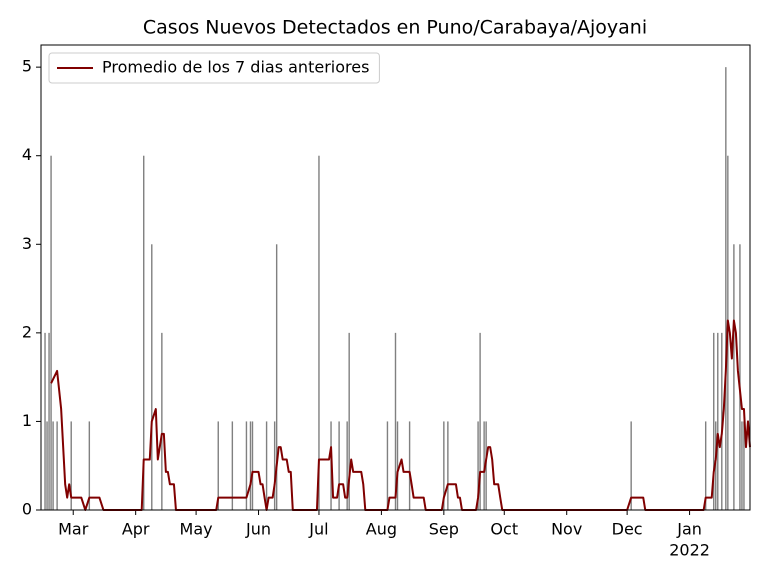 This screenshot has height=576, width=768. Describe the element at coordinates (689, 529) in the screenshot. I see `x-tick-label: Jan` at that location.